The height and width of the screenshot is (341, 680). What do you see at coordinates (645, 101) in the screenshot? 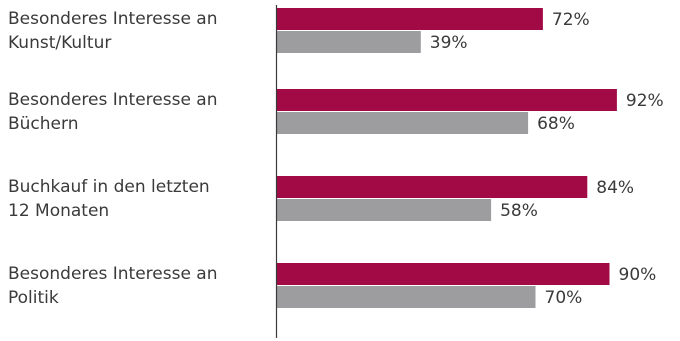
I see `value-label: 92%` at bounding box center [645, 101].